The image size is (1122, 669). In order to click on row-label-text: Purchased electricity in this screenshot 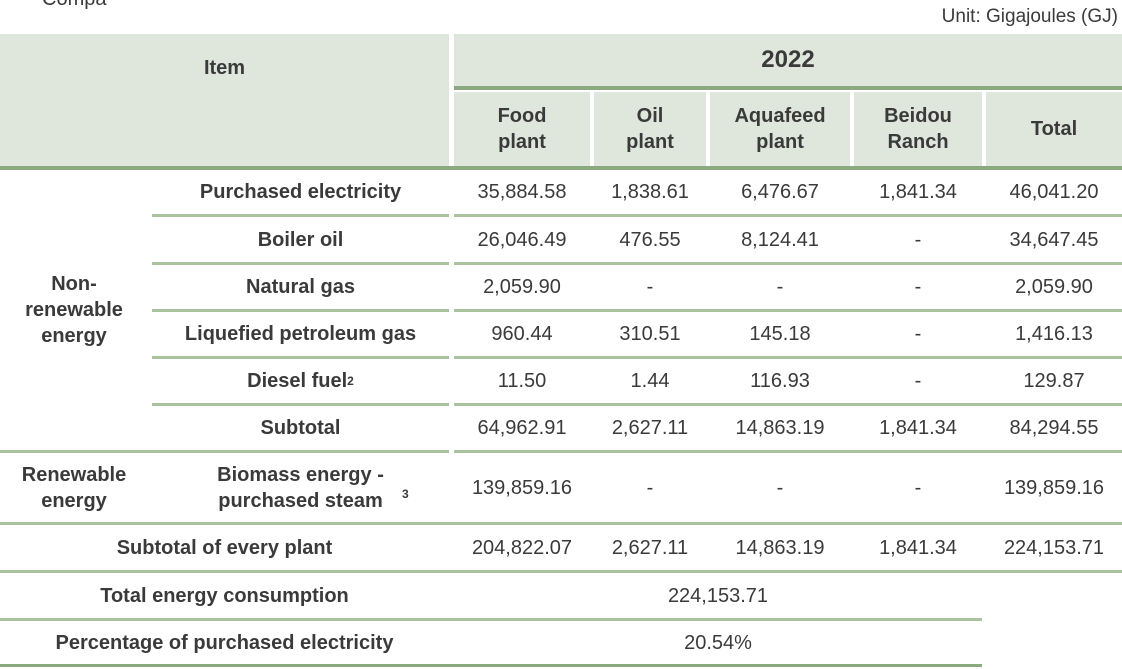, I will do `click(300, 192)`.